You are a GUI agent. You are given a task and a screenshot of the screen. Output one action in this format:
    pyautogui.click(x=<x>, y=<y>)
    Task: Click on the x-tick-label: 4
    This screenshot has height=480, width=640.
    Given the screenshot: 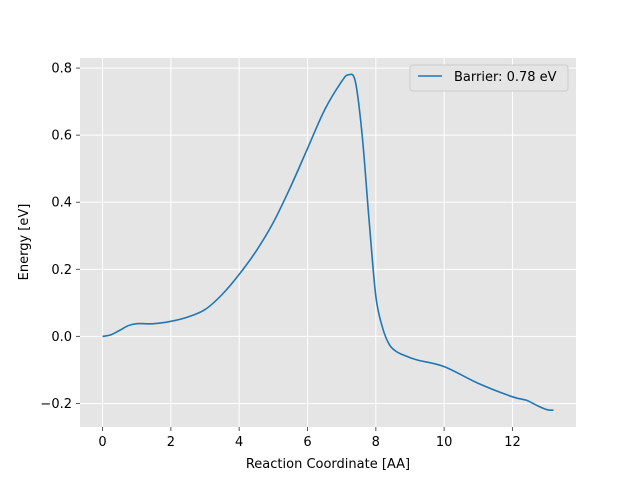 What is the action you would take?
    pyautogui.click(x=239, y=442)
    